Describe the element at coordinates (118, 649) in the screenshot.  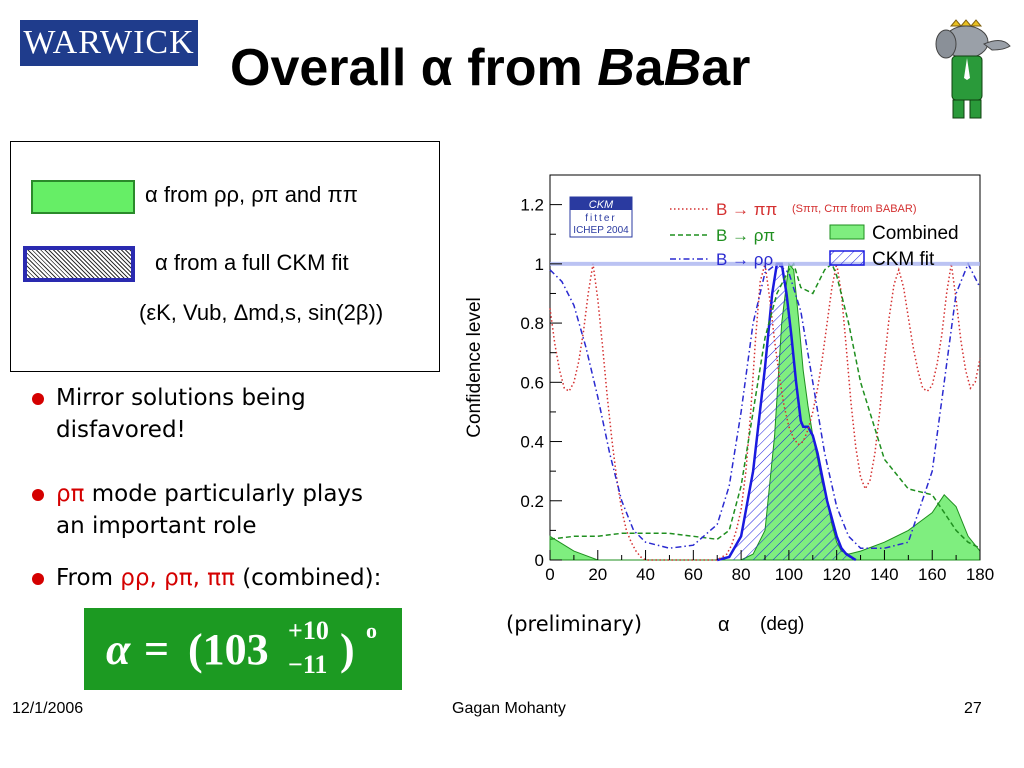
I see `result-alpha: α` at that location.